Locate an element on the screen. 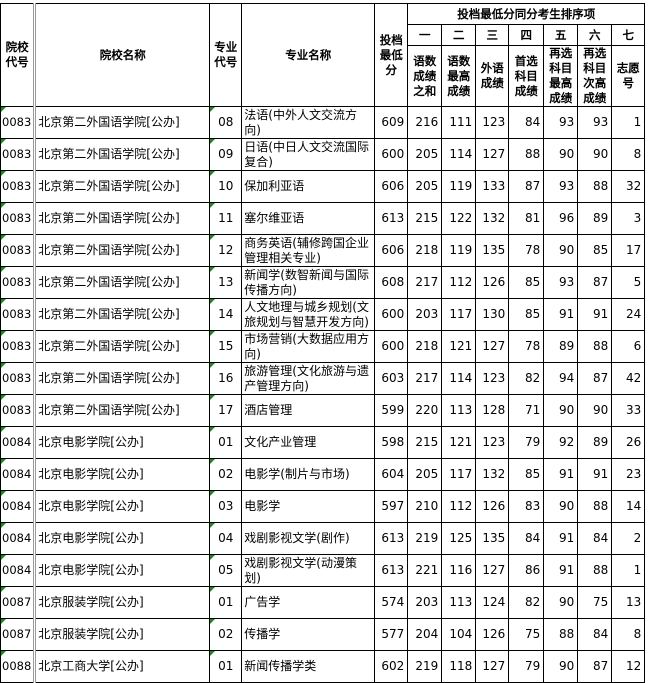 The image size is (649, 683). cell-chinese-math-sum: 218 is located at coordinates (425, 250).